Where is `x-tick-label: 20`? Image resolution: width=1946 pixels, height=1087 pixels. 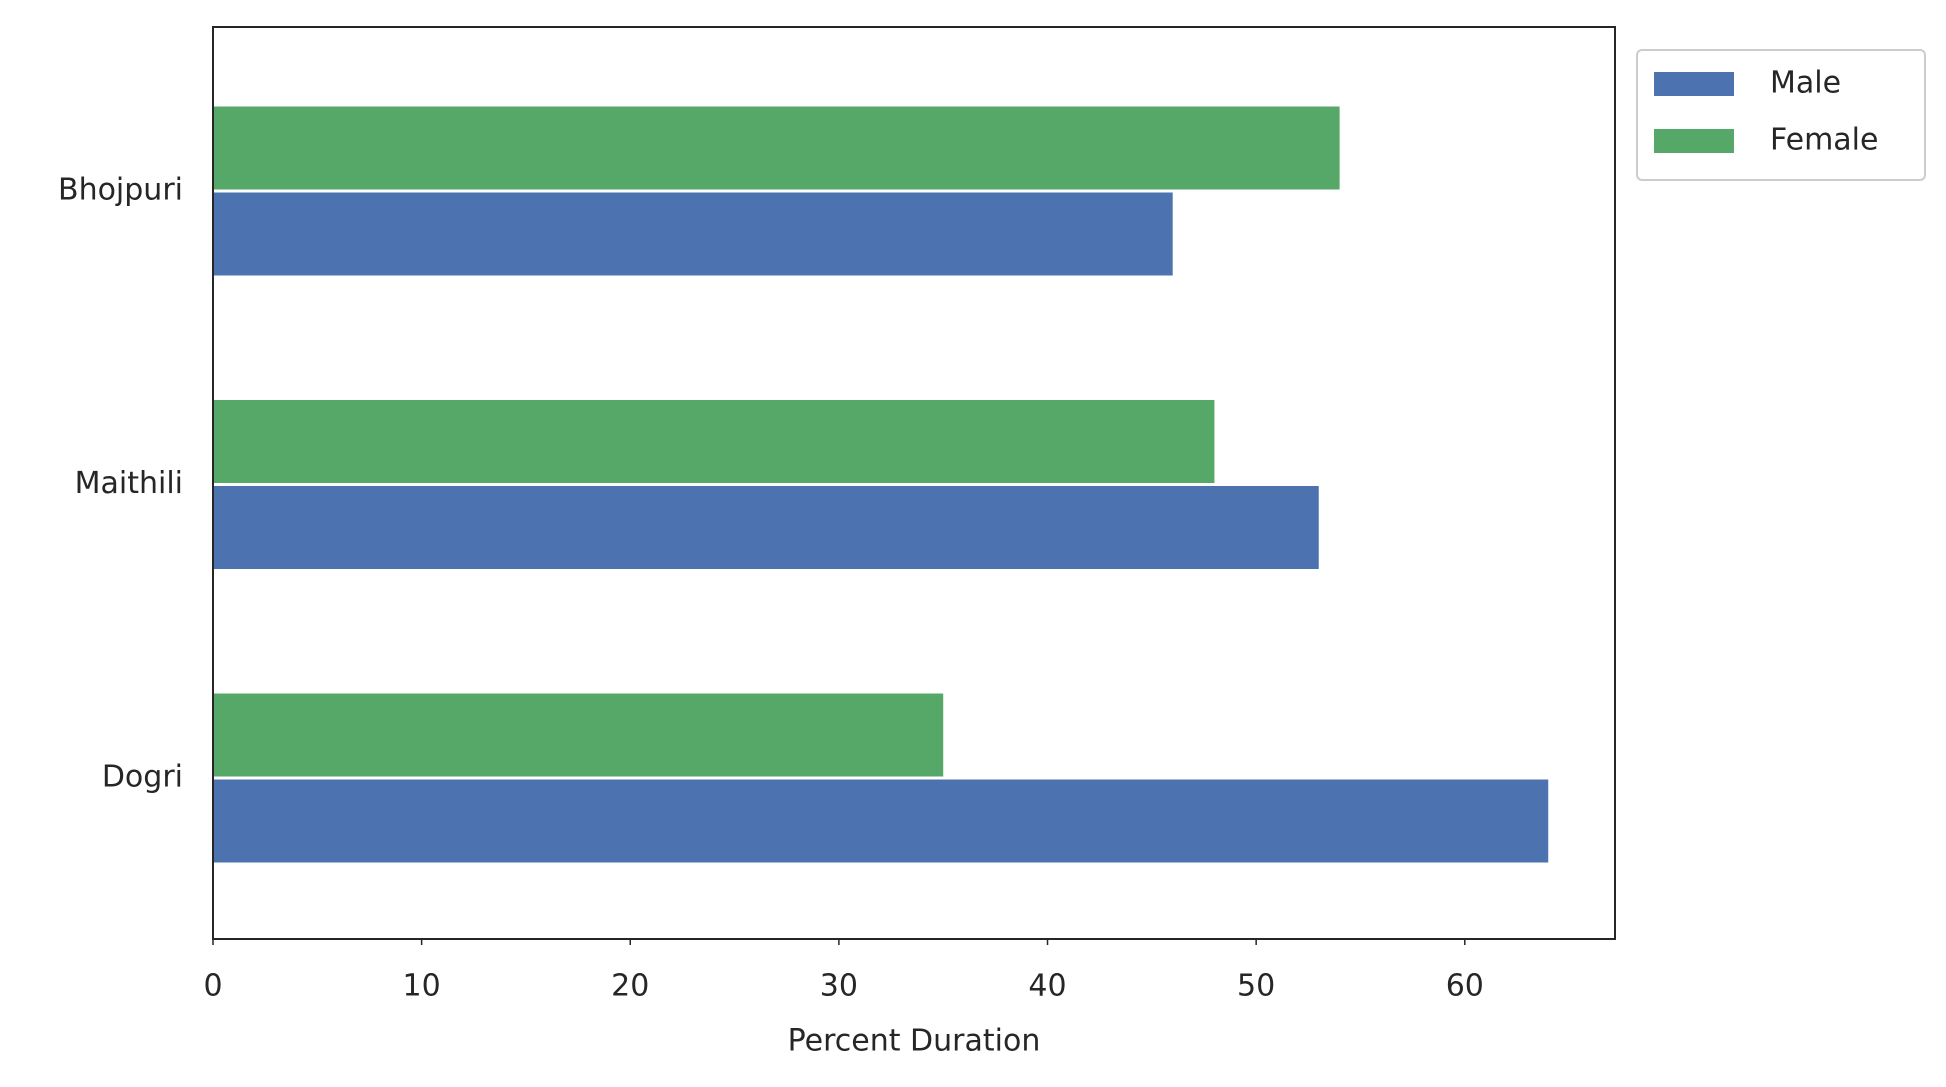
x-tick-label: 20 is located at coordinates (630, 986).